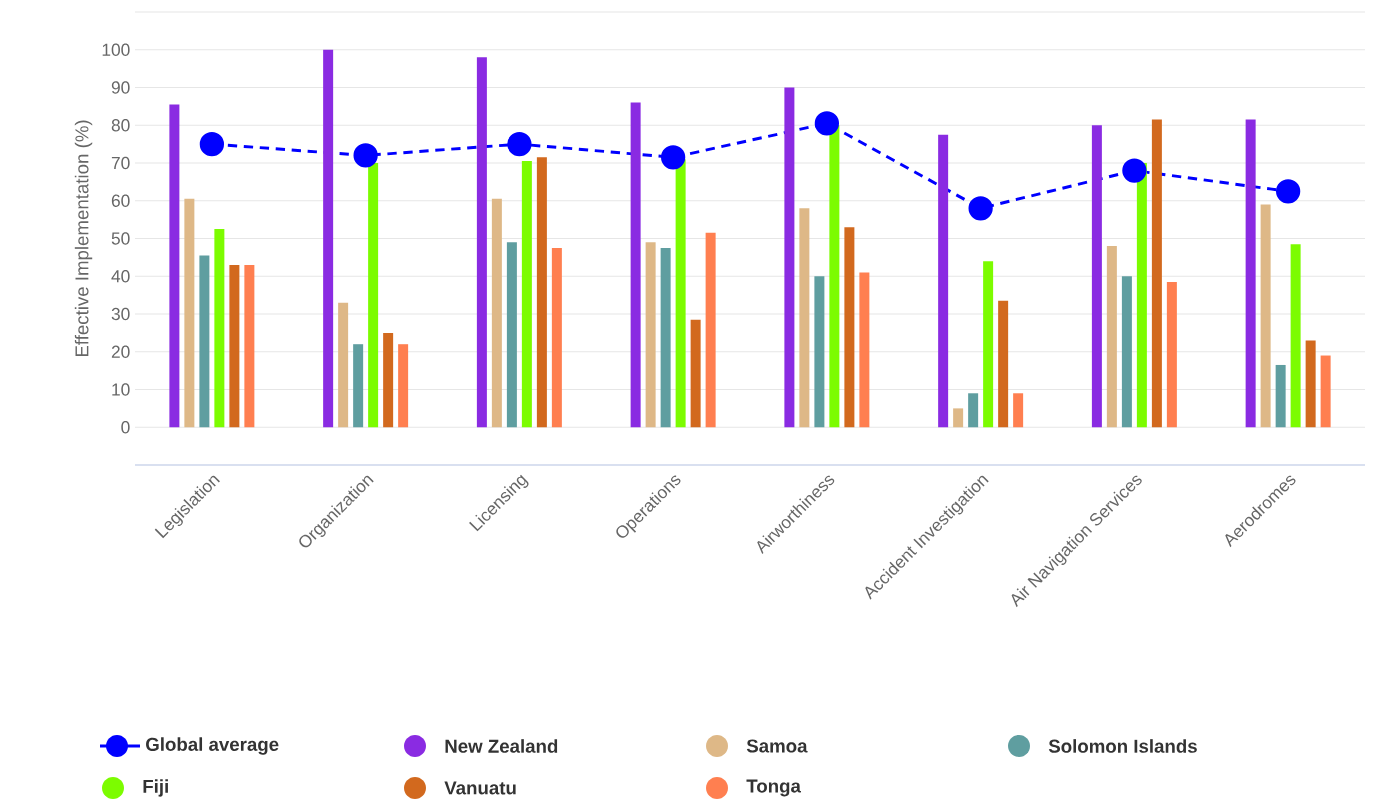 The width and height of the screenshot is (1375, 804). What do you see at coordinates (1122, 746) in the screenshot?
I see `legend-label: Solomon Islands` at bounding box center [1122, 746].